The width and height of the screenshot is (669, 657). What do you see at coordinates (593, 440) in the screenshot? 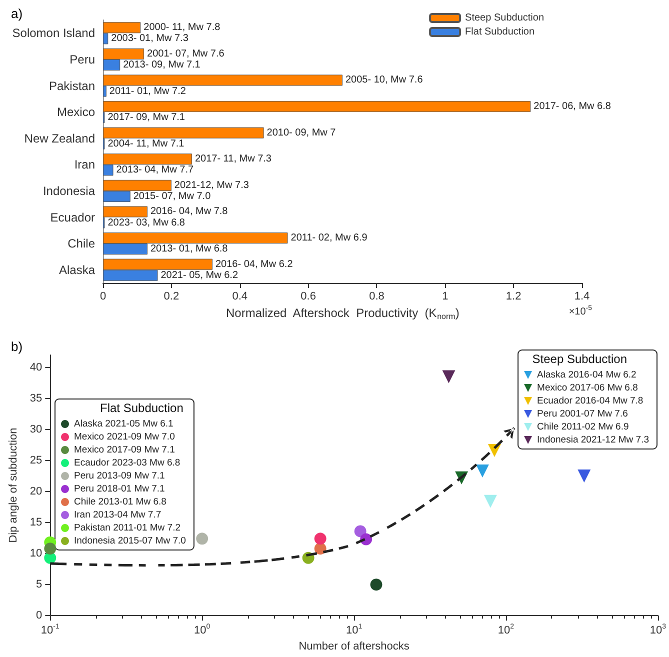
I see `legend-label: Indonesia 2021-12 Mw 7.3` at bounding box center [593, 440].